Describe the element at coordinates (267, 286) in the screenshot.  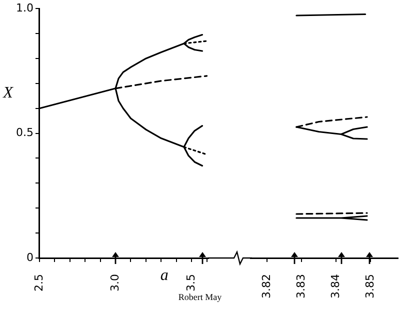
I see `x-tick-label: 3.82` at that location.